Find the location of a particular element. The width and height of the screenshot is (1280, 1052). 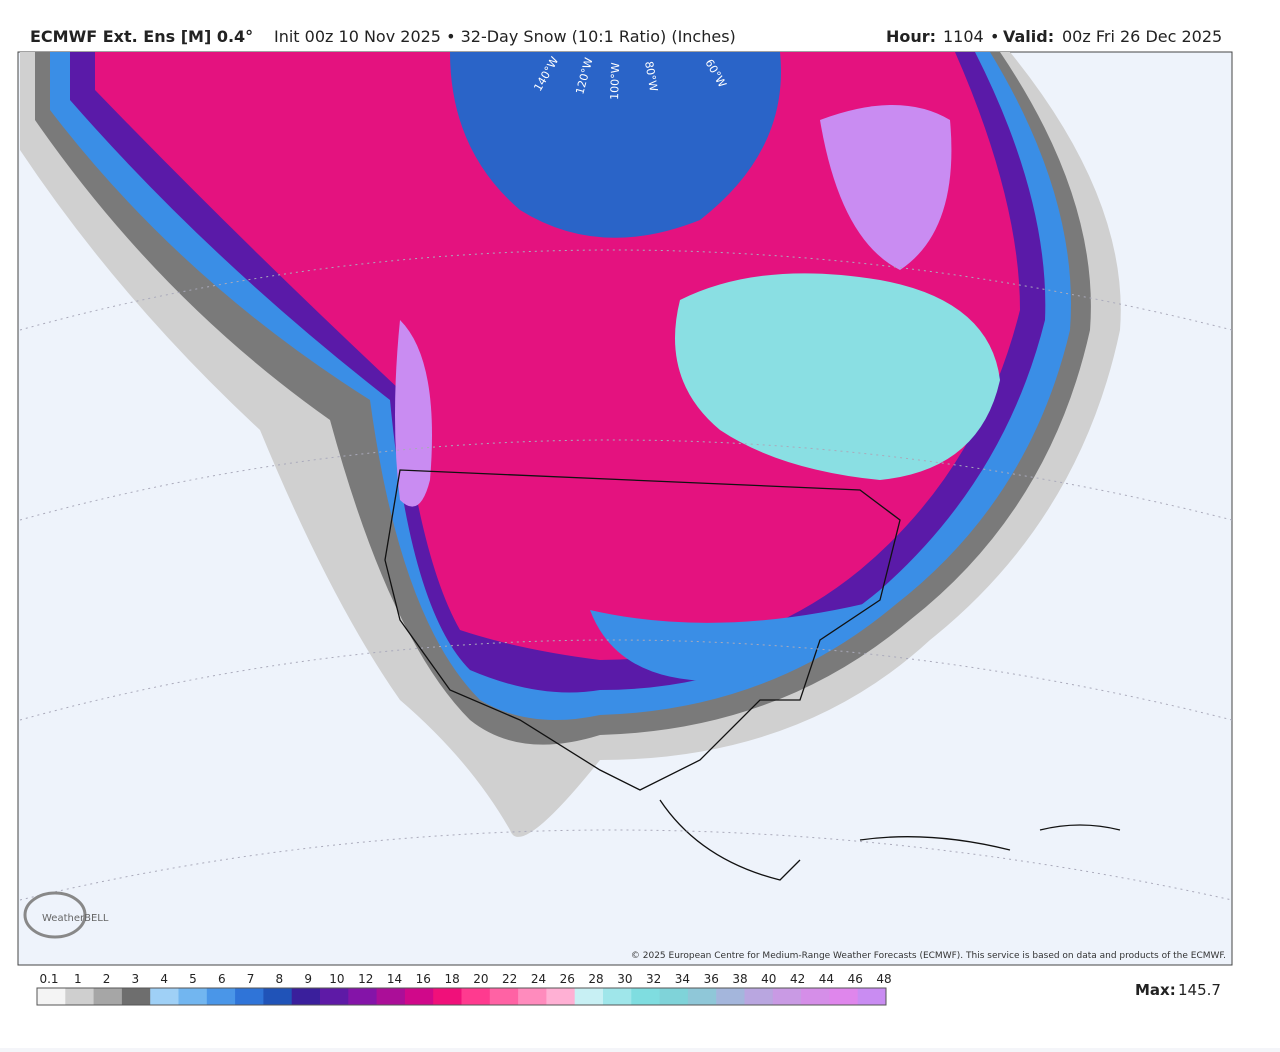

colorbar-label: 1 is located at coordinates (78, 979).